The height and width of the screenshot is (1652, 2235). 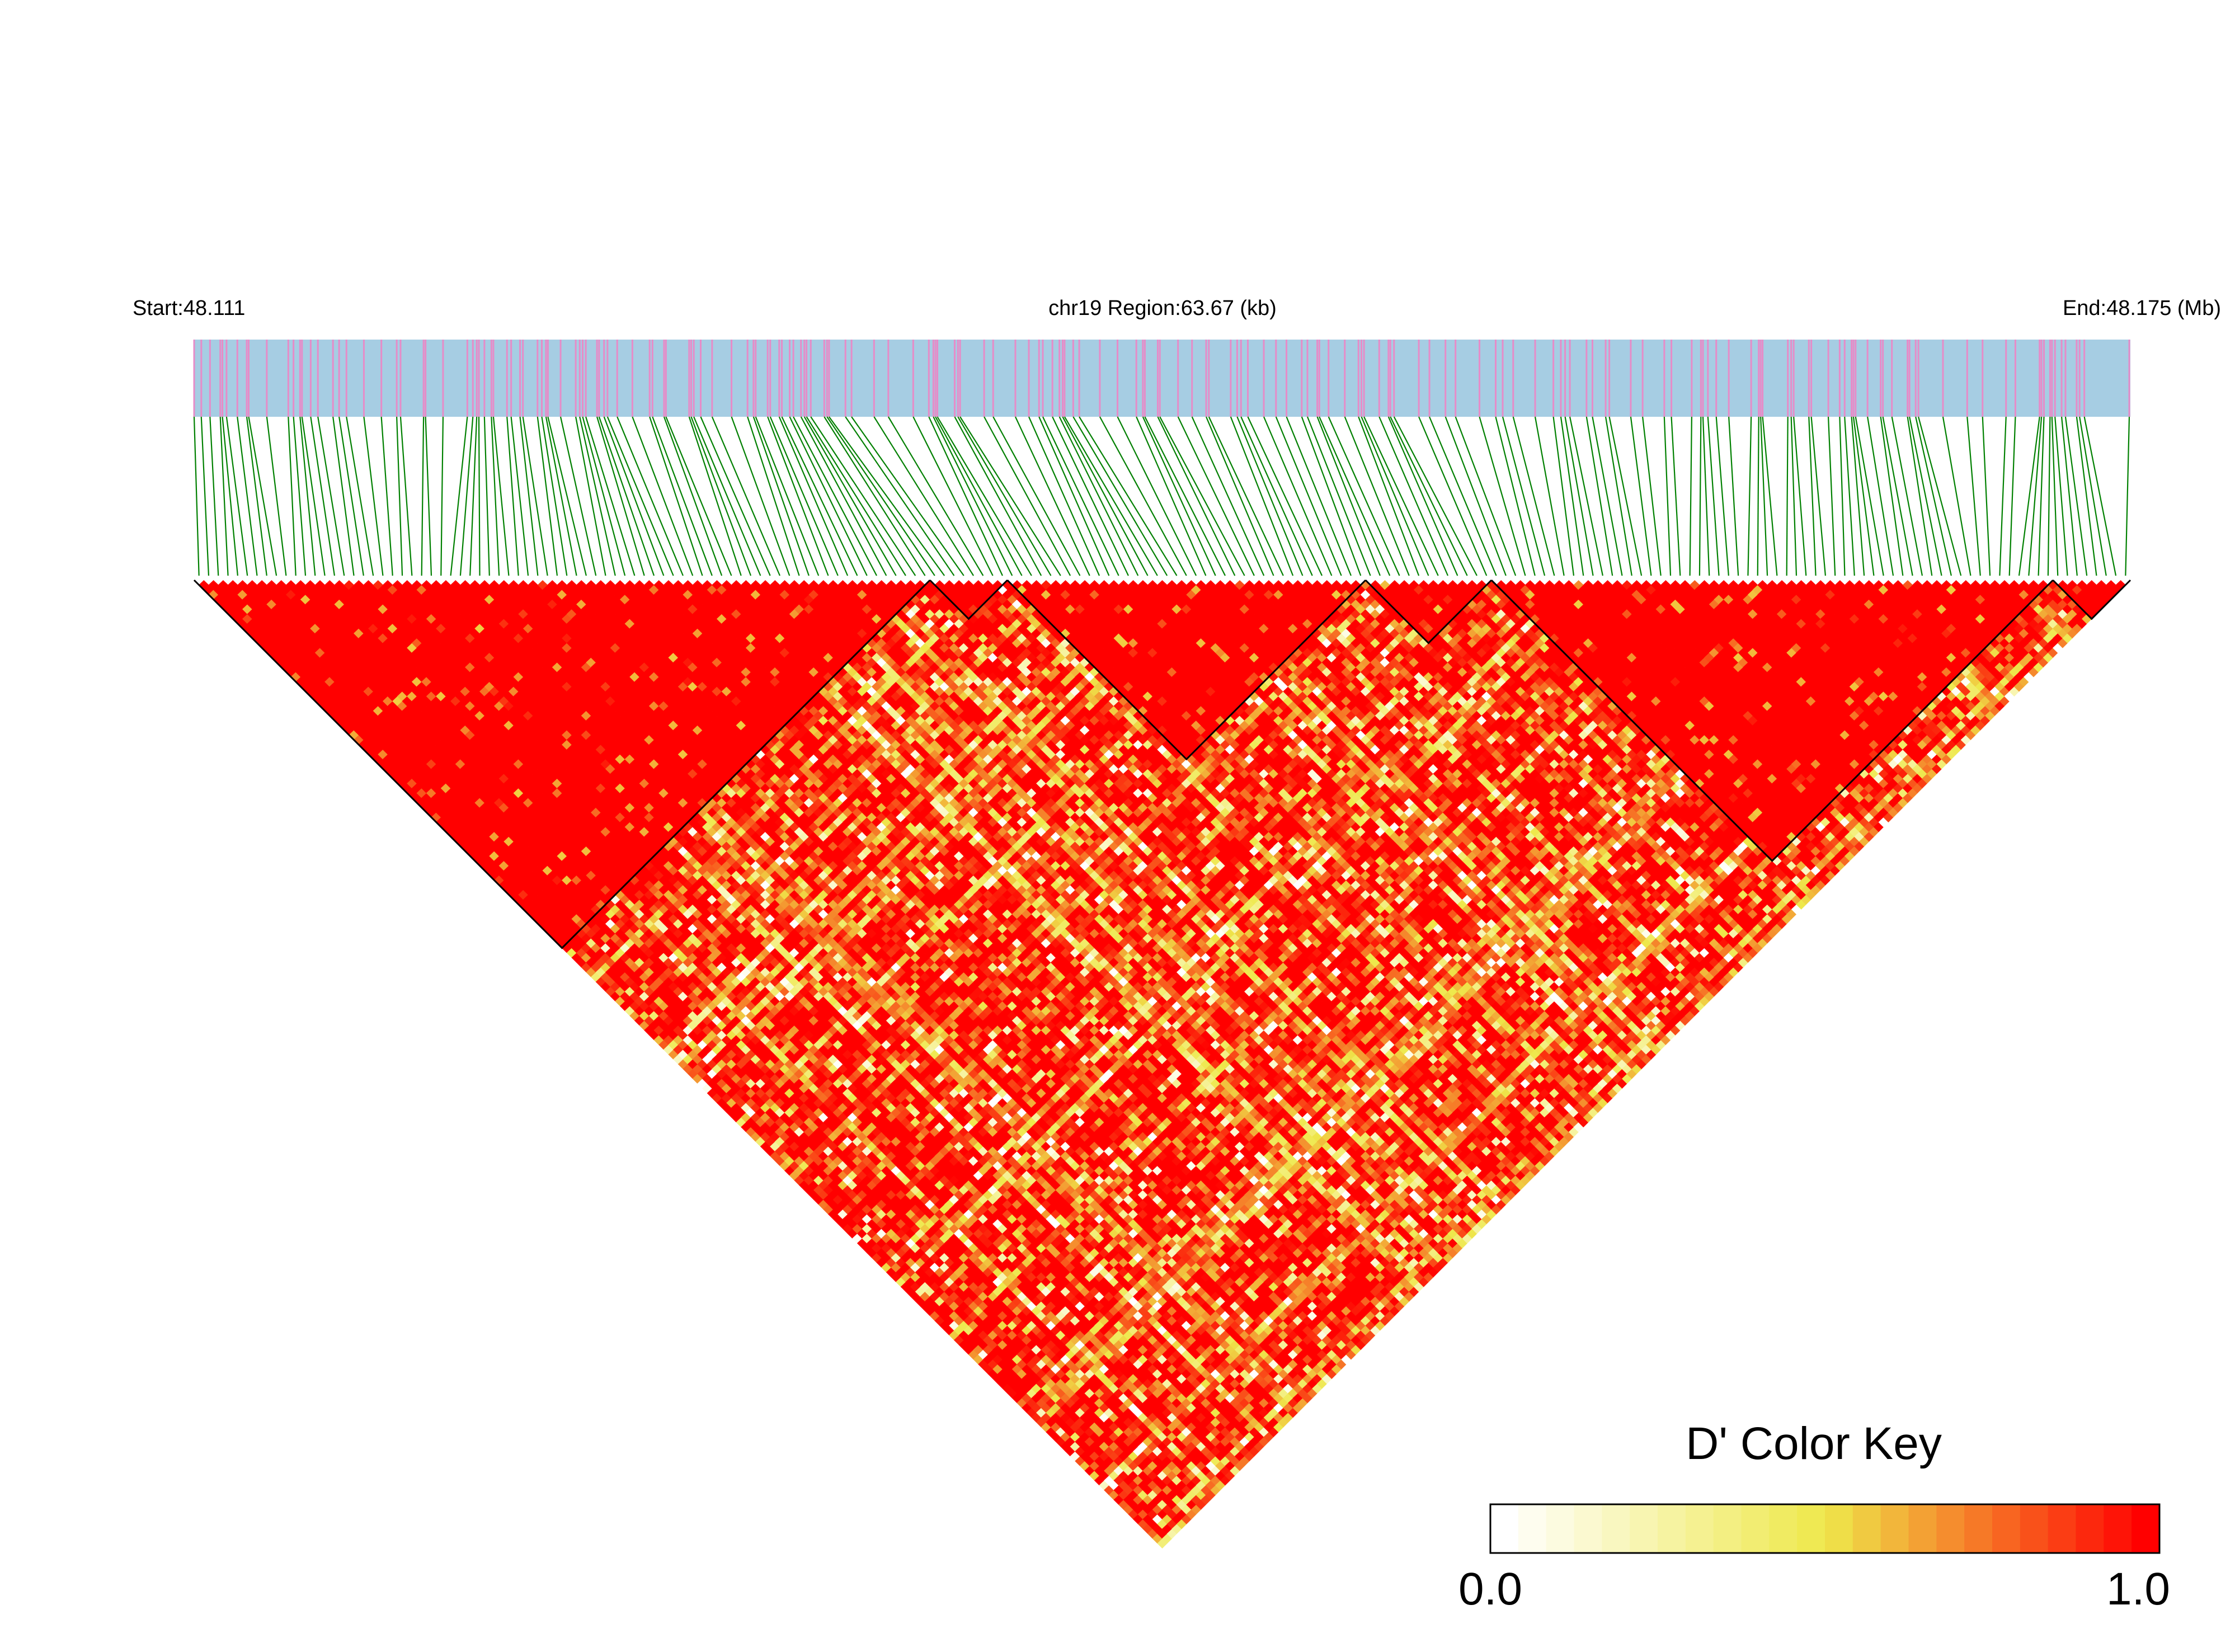 I want to click on snp-track-bar, so click(x=1162, y=379).